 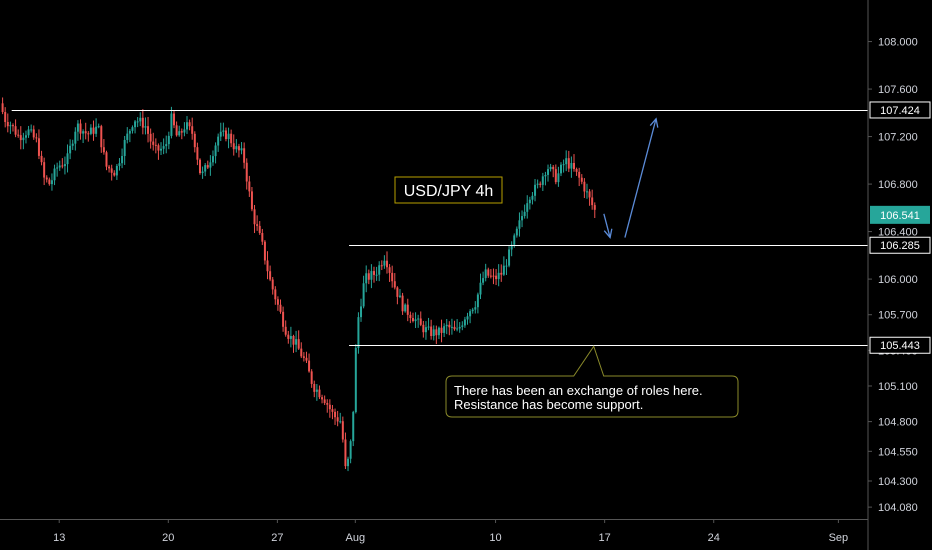 What do you see at coordinates (714, 538) in the screenshot?
I see `time-tick-label: 24` at bounding box center [714, 538].